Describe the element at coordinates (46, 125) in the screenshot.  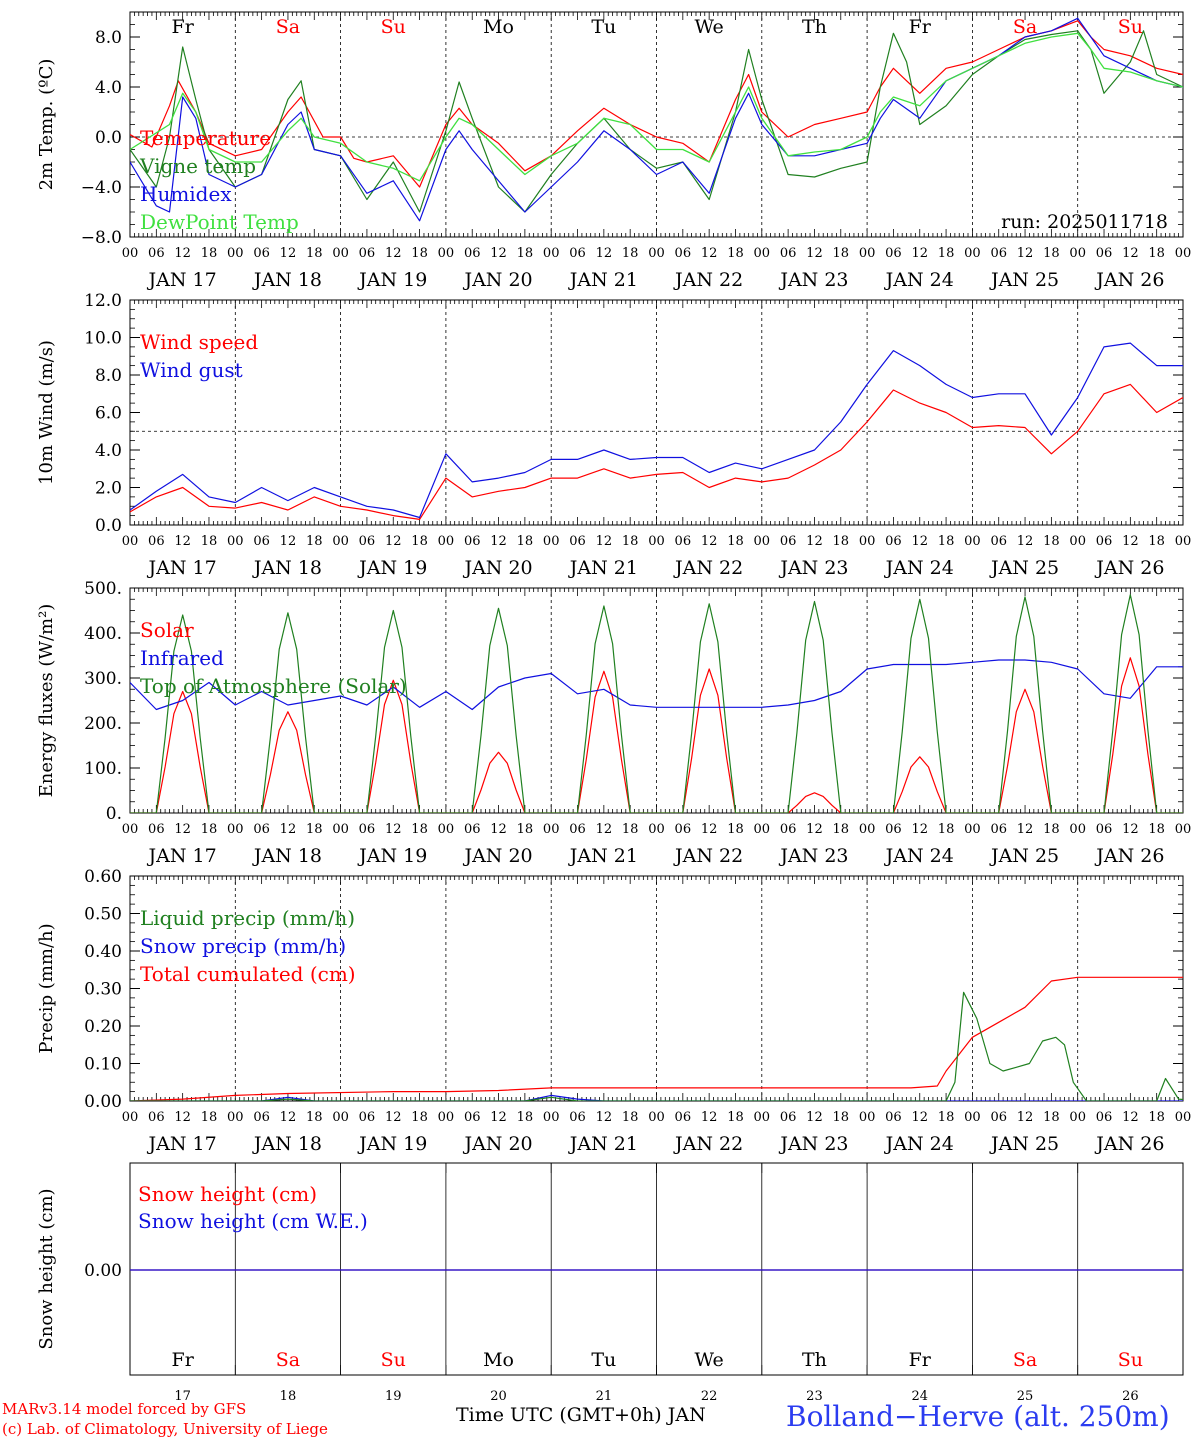
I see `y-axis-label: 2m Temp. (ºC)` at that location.